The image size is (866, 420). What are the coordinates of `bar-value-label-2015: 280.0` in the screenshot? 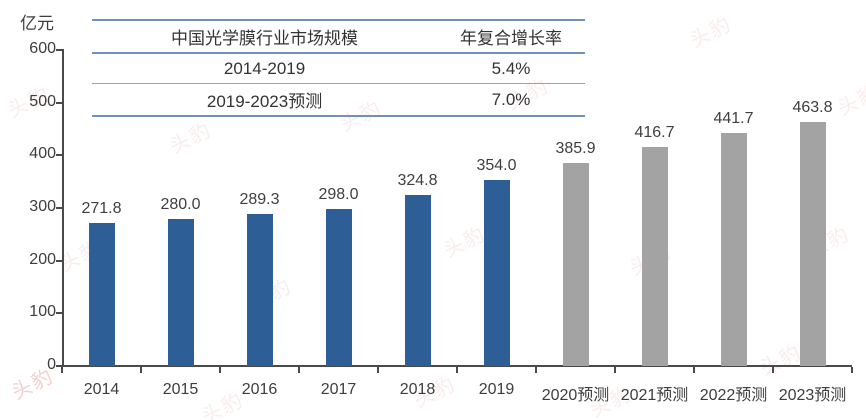 It's located at (180, 204).